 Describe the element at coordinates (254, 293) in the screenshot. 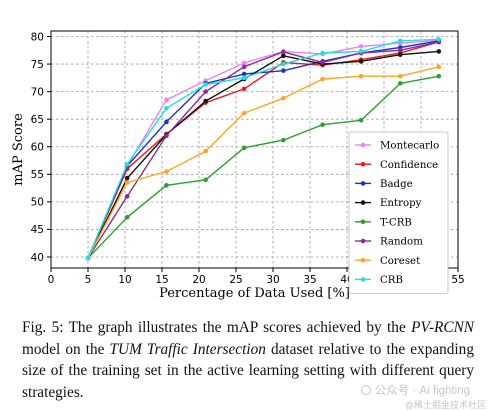

I see `x-axis-label: Percentage of Data Used [%]` at that location.